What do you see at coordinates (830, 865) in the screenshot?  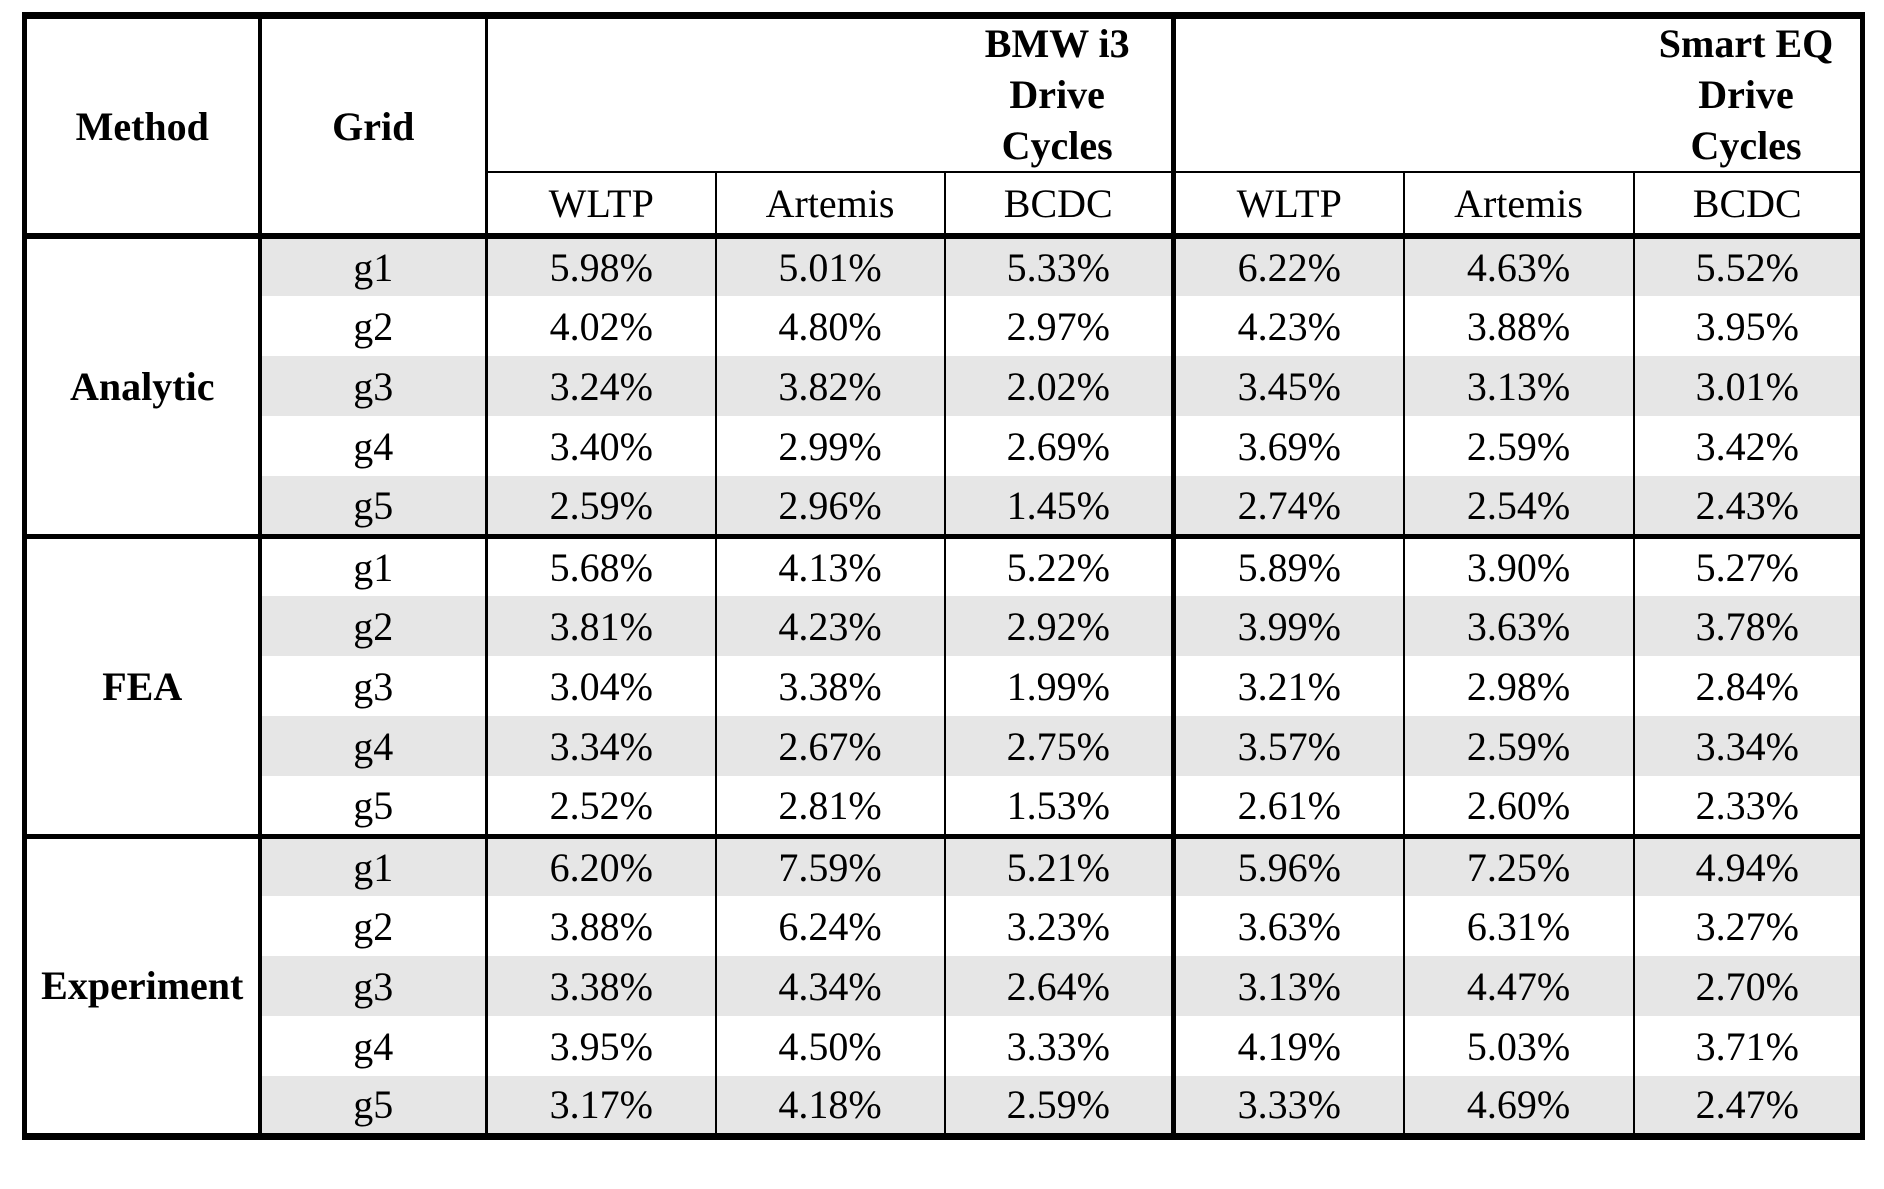 I see `value-cell: 7.59%` at bounding box center [830, 865].